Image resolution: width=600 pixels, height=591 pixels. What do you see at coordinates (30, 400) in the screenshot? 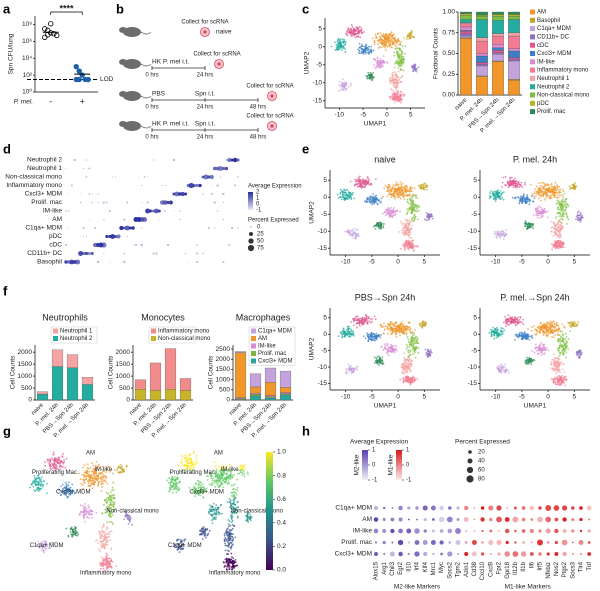
I see `y-tick-label: 0` at bounding box center [30, 400].